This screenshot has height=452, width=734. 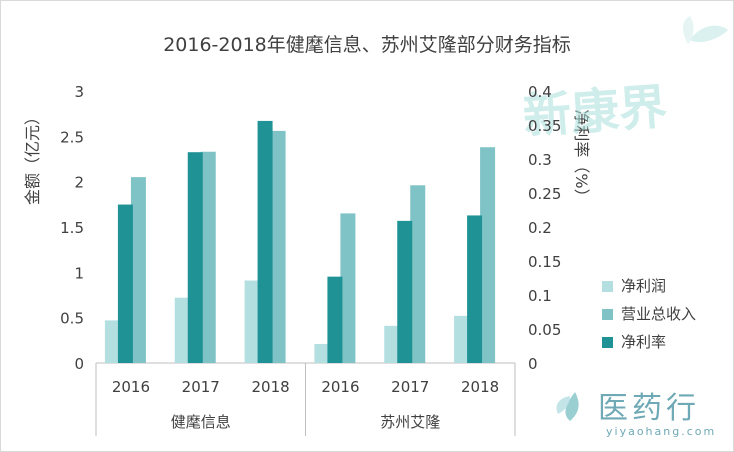 I want to click on legend-label: 净利率, so click(x=643, y=342).